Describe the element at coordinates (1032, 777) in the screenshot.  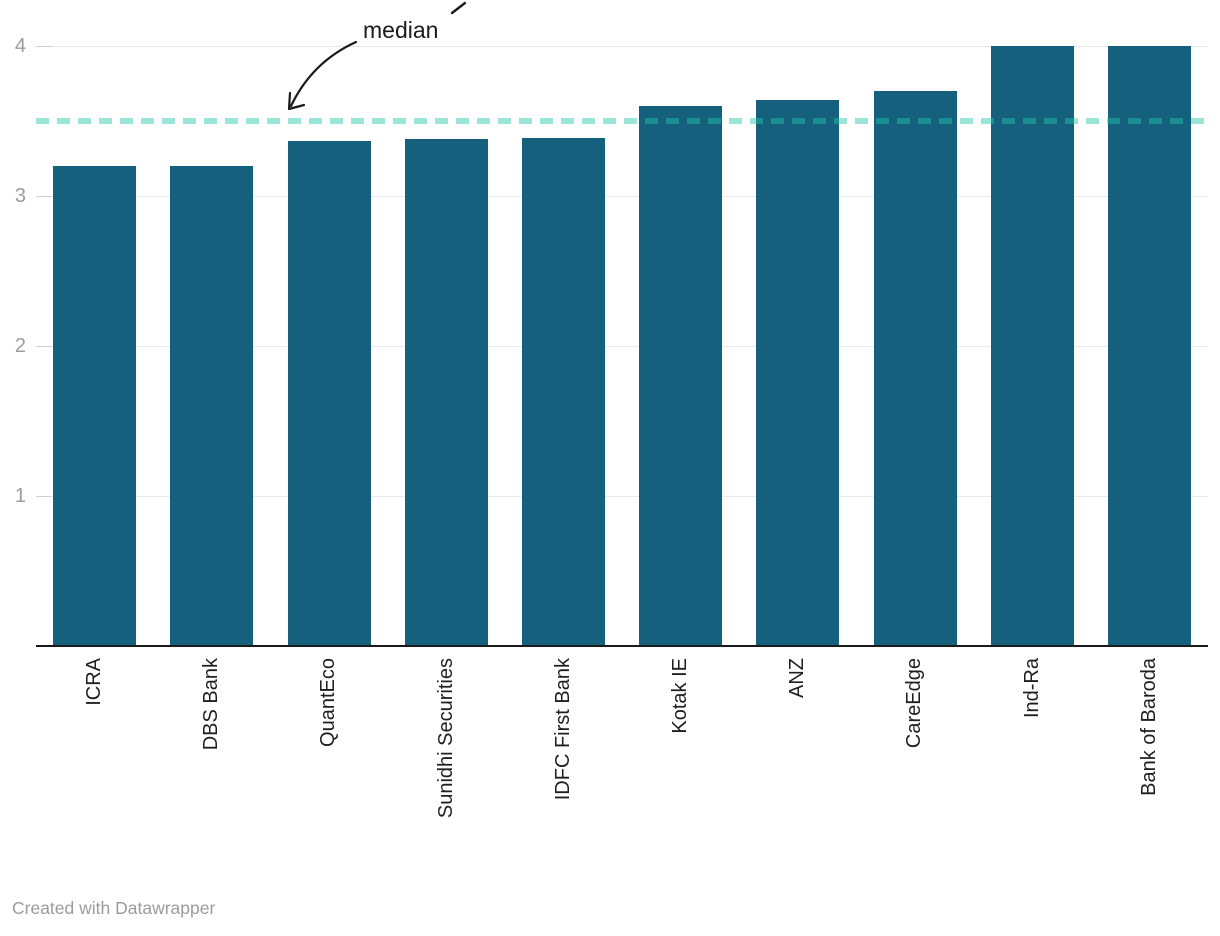
I see `x-axis-label-ind-ra: Ind-Ra` at that location.